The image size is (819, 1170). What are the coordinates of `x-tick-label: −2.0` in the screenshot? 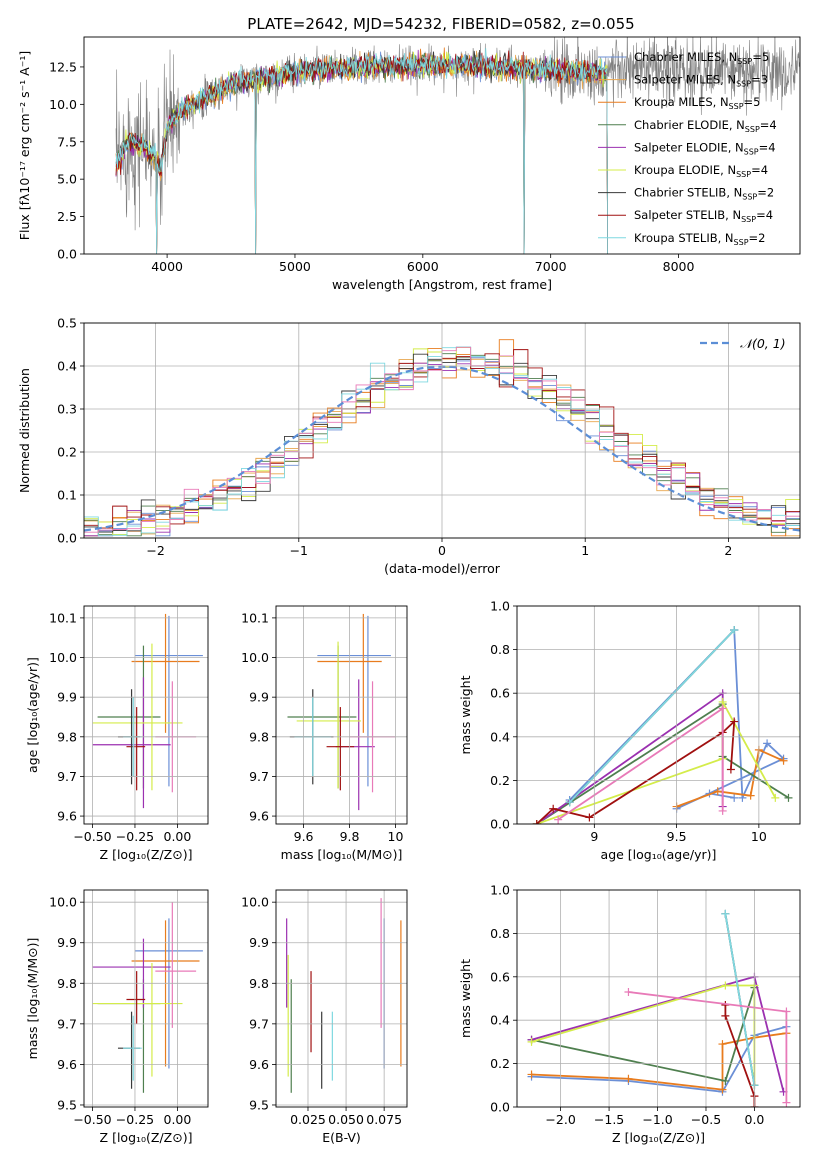 It's located at (560, 1119).